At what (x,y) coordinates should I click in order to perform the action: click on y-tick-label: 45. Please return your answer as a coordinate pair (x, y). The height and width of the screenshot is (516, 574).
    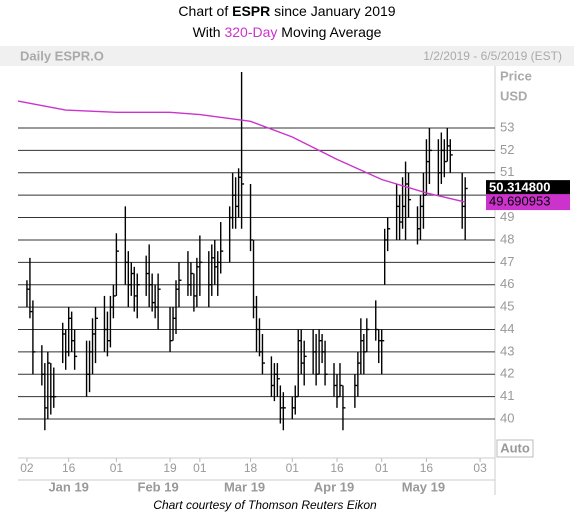
    Looking at the image, I should click on (507, 306).